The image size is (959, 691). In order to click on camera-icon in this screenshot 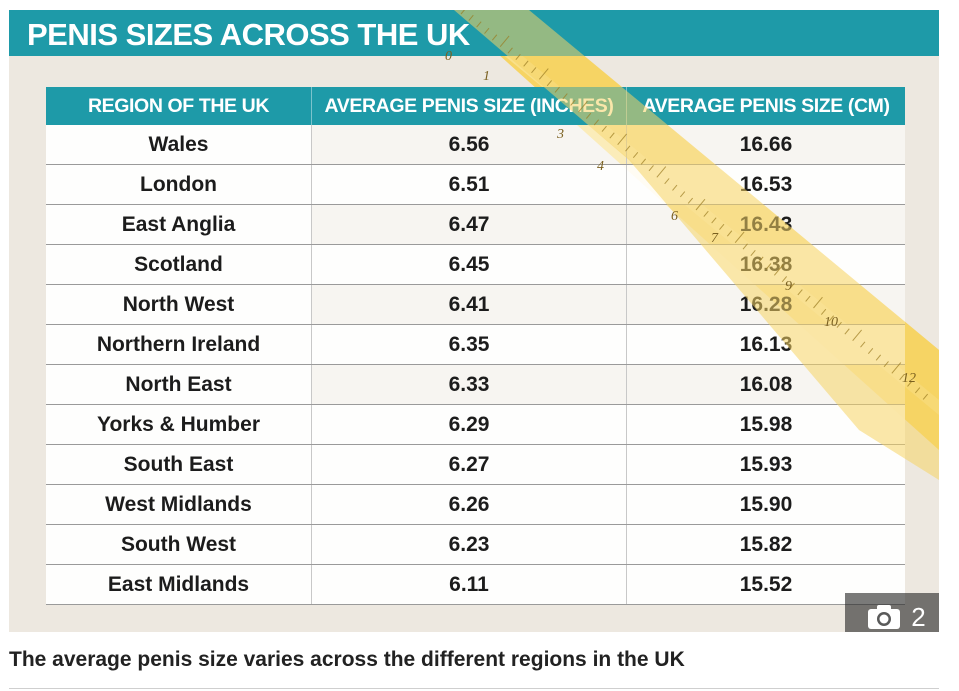, I will do `click(884, 617)`.